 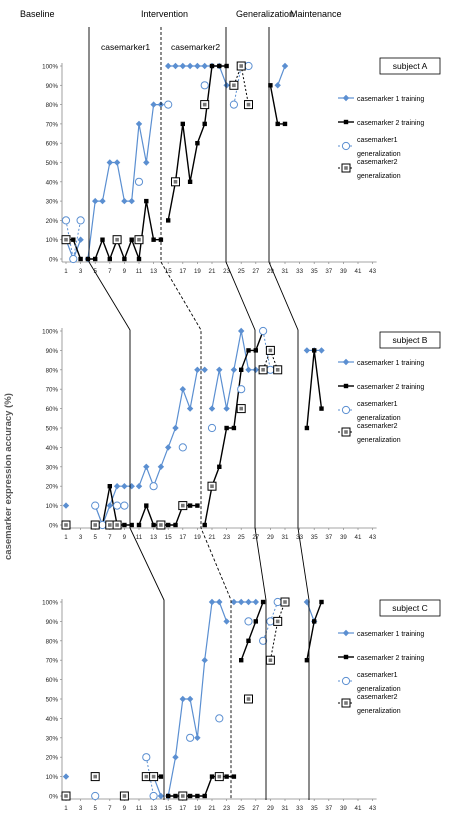 What do you see at coordinates (265, 14) in the screenshot?
I see `phase-label-generalization: Generalization` at bounding box center [265, 14].